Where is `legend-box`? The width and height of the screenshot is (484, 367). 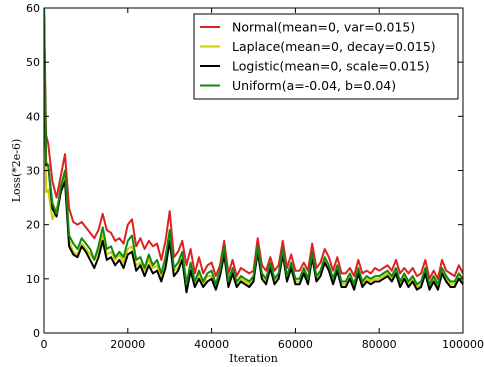 legend-box is located at coordinates (326, 56).